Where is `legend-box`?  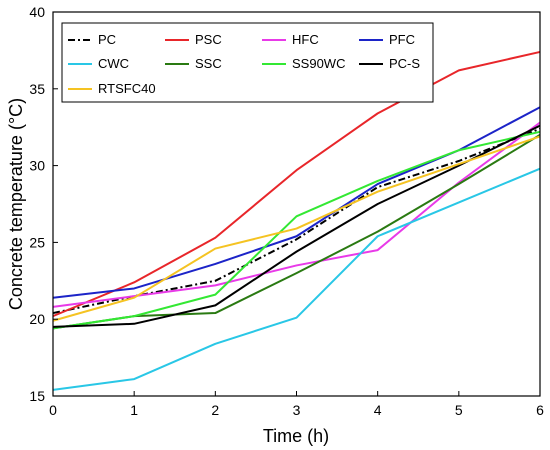 legend-box is located at coordinates (247, 62).